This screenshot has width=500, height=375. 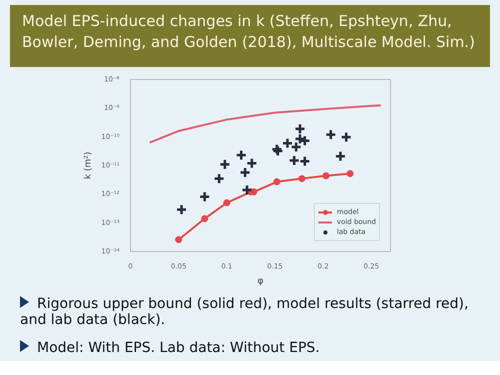 I want to click on chart-title: Model EPS-induced changes in k (Steffen, Epshteyn, Zhu, Bowler, Deming, and Golden (2018), Multiscale Model. Sim.), so click(x=249, y=32).